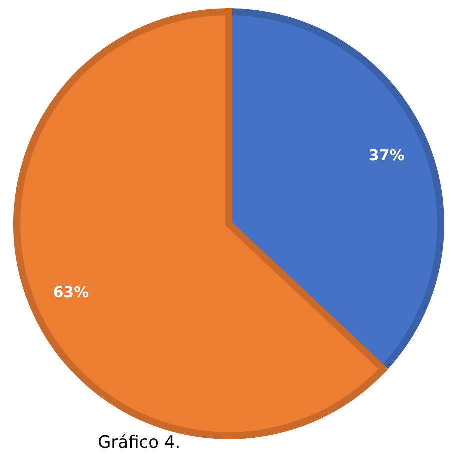 Image resolution: width=451 pixels, height=454 pixels. I want to click on data-label: 37%, so click(386, 155).